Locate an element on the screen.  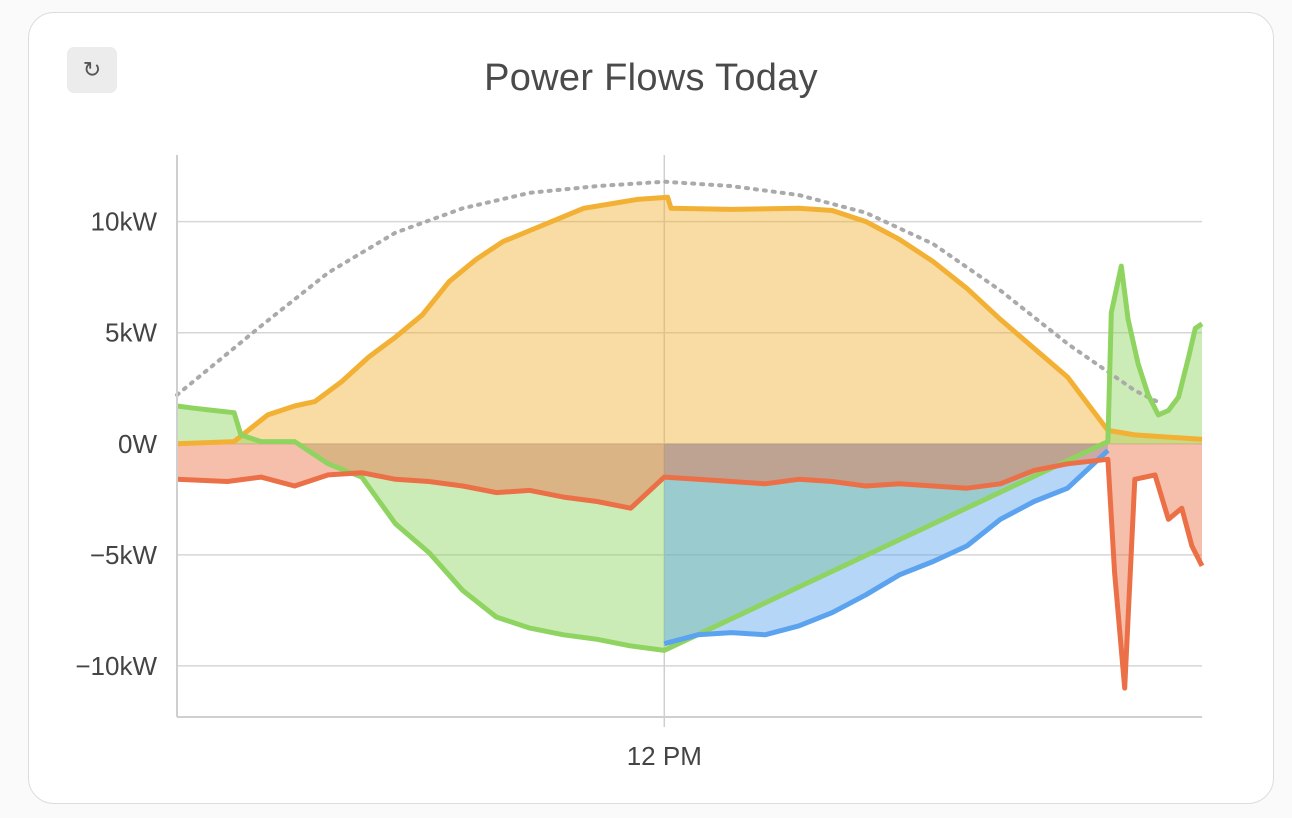
y-tick-label: 0W is located at coordinates (137, 444).